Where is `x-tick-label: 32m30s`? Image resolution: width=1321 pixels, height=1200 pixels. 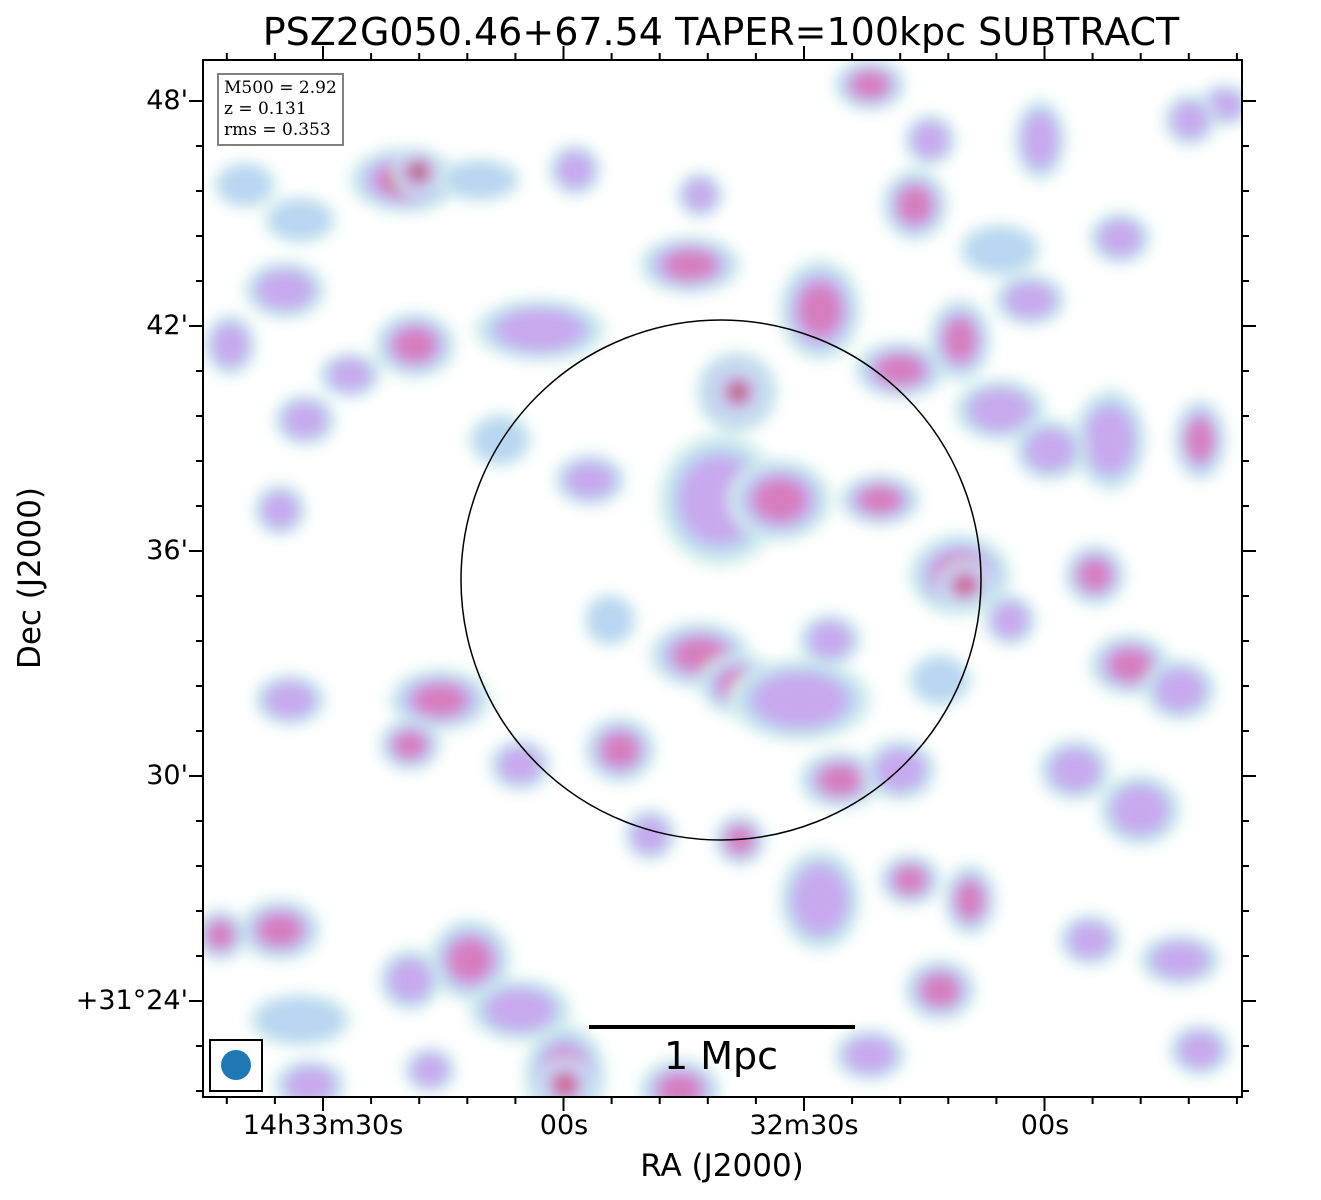 x-tick-label: 32m30s is located at coordinates (804, 1125).